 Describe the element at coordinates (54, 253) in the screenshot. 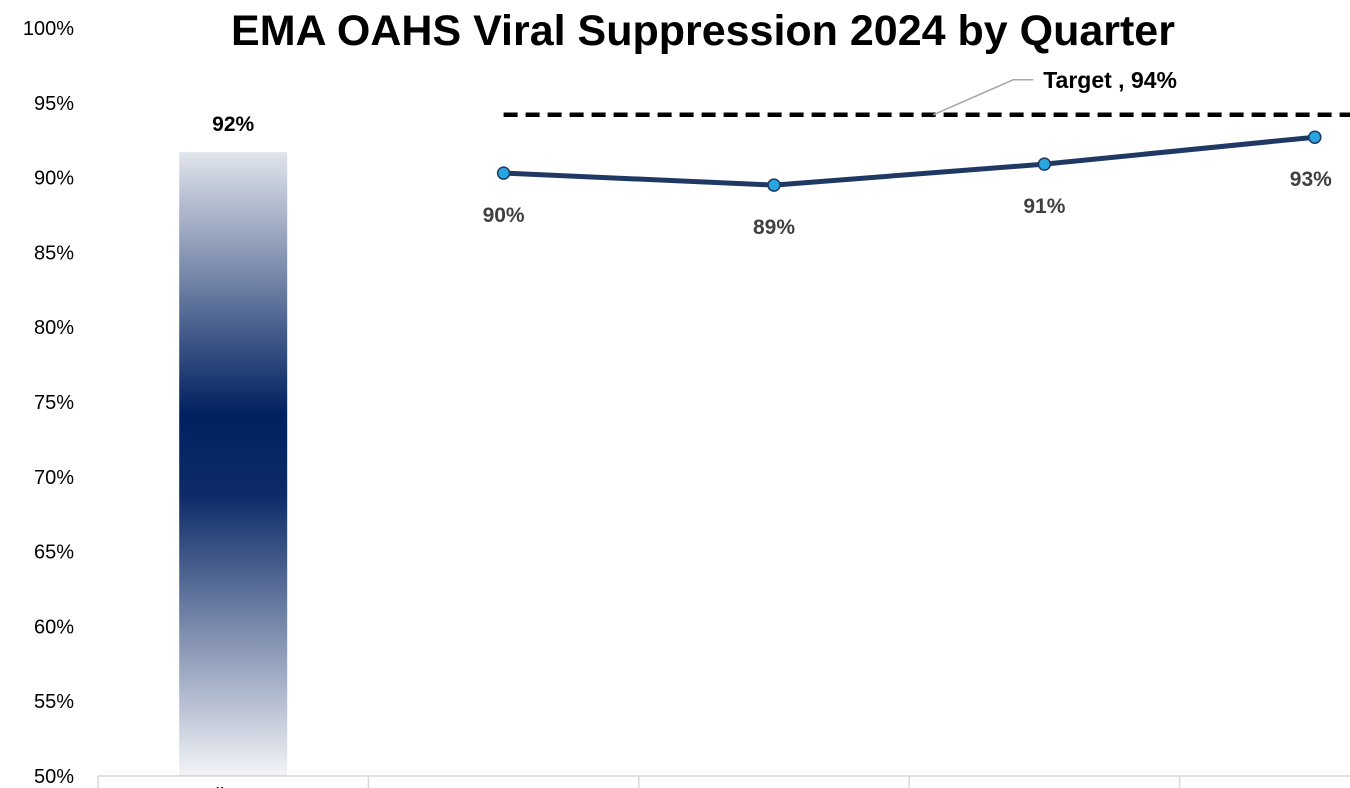

I see `y-tick-label: 85%` at that location.